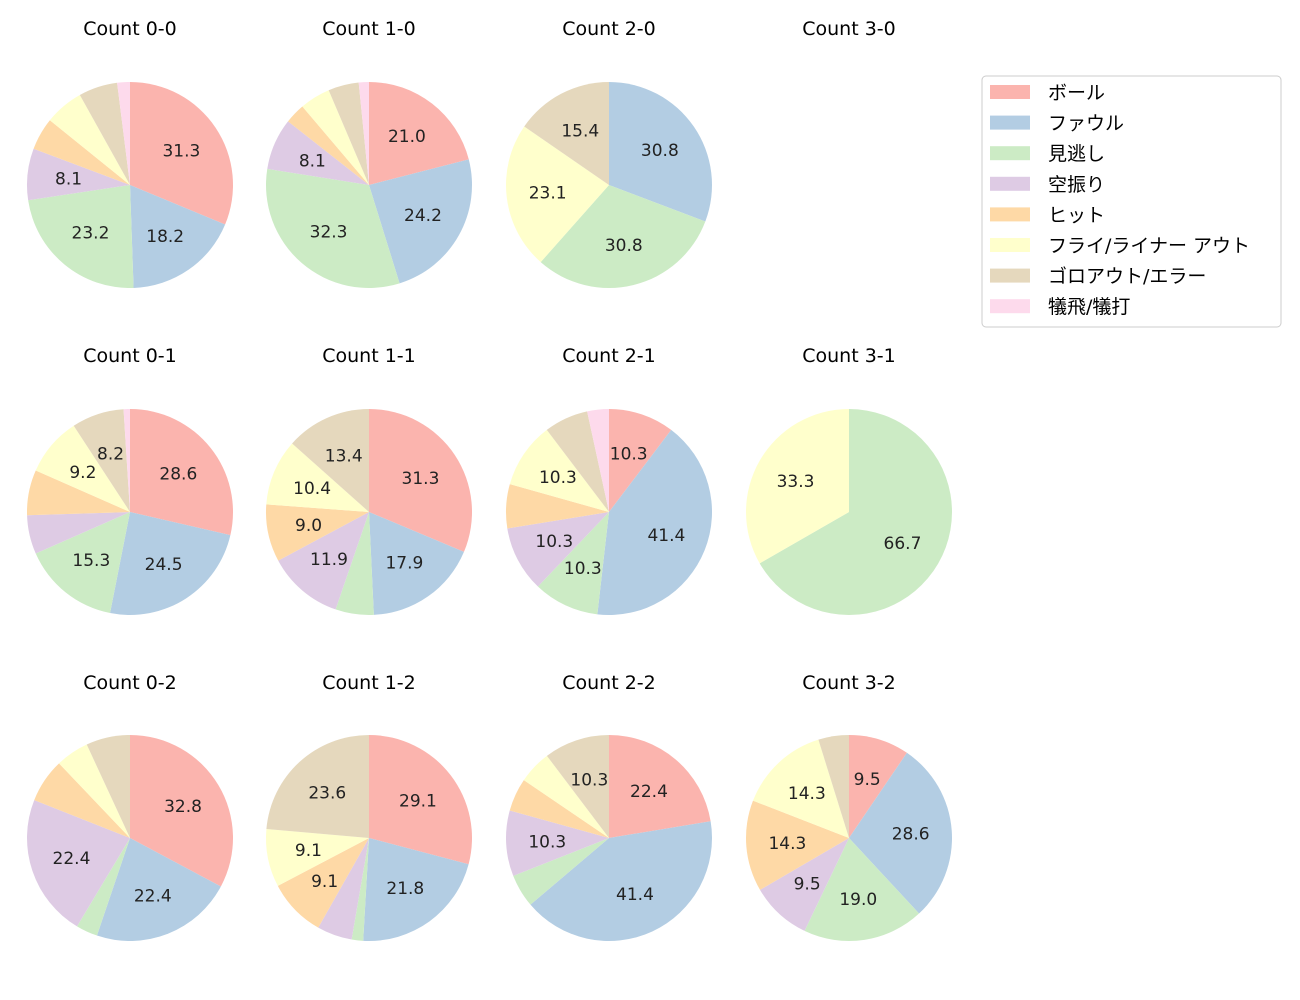  Describe the element at coordinates (181, 152) in the screenshot. I see `slice-label: 31.3` at that location.